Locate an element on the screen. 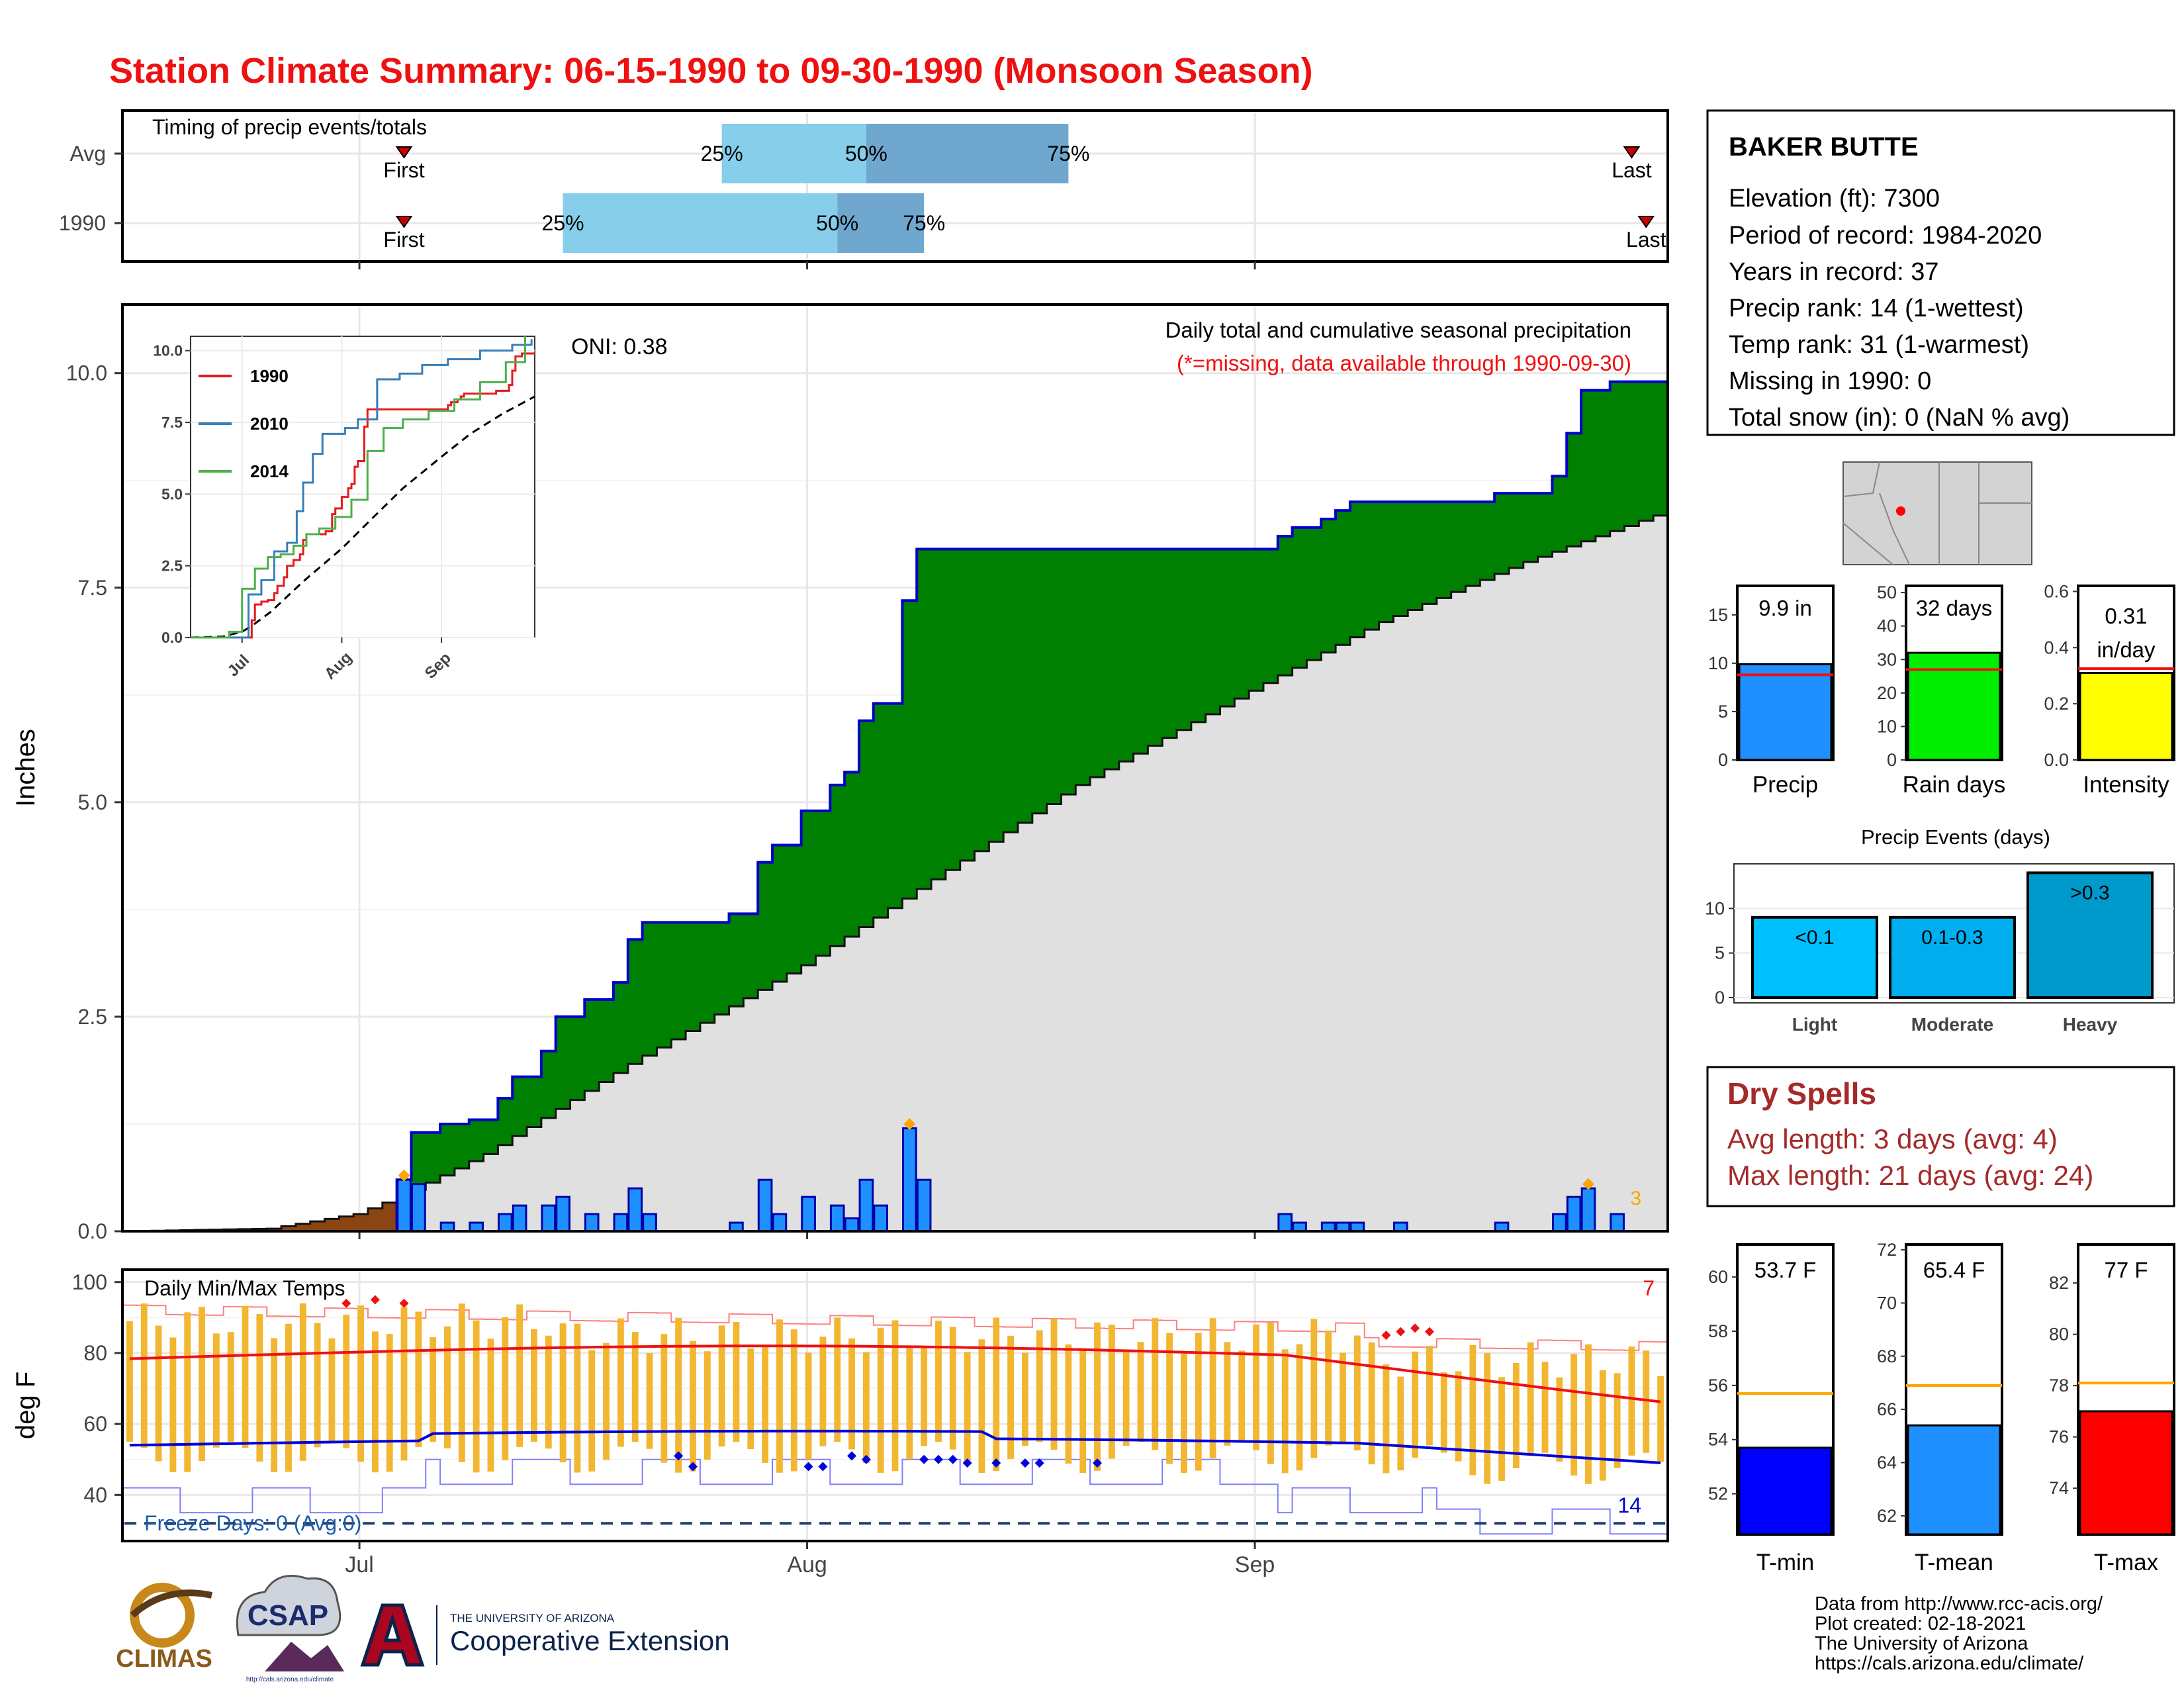 The width and height of the screenshot is (2184, 1688). timing-label: Timing of precip events/totals is located at coordinates (289, 127).